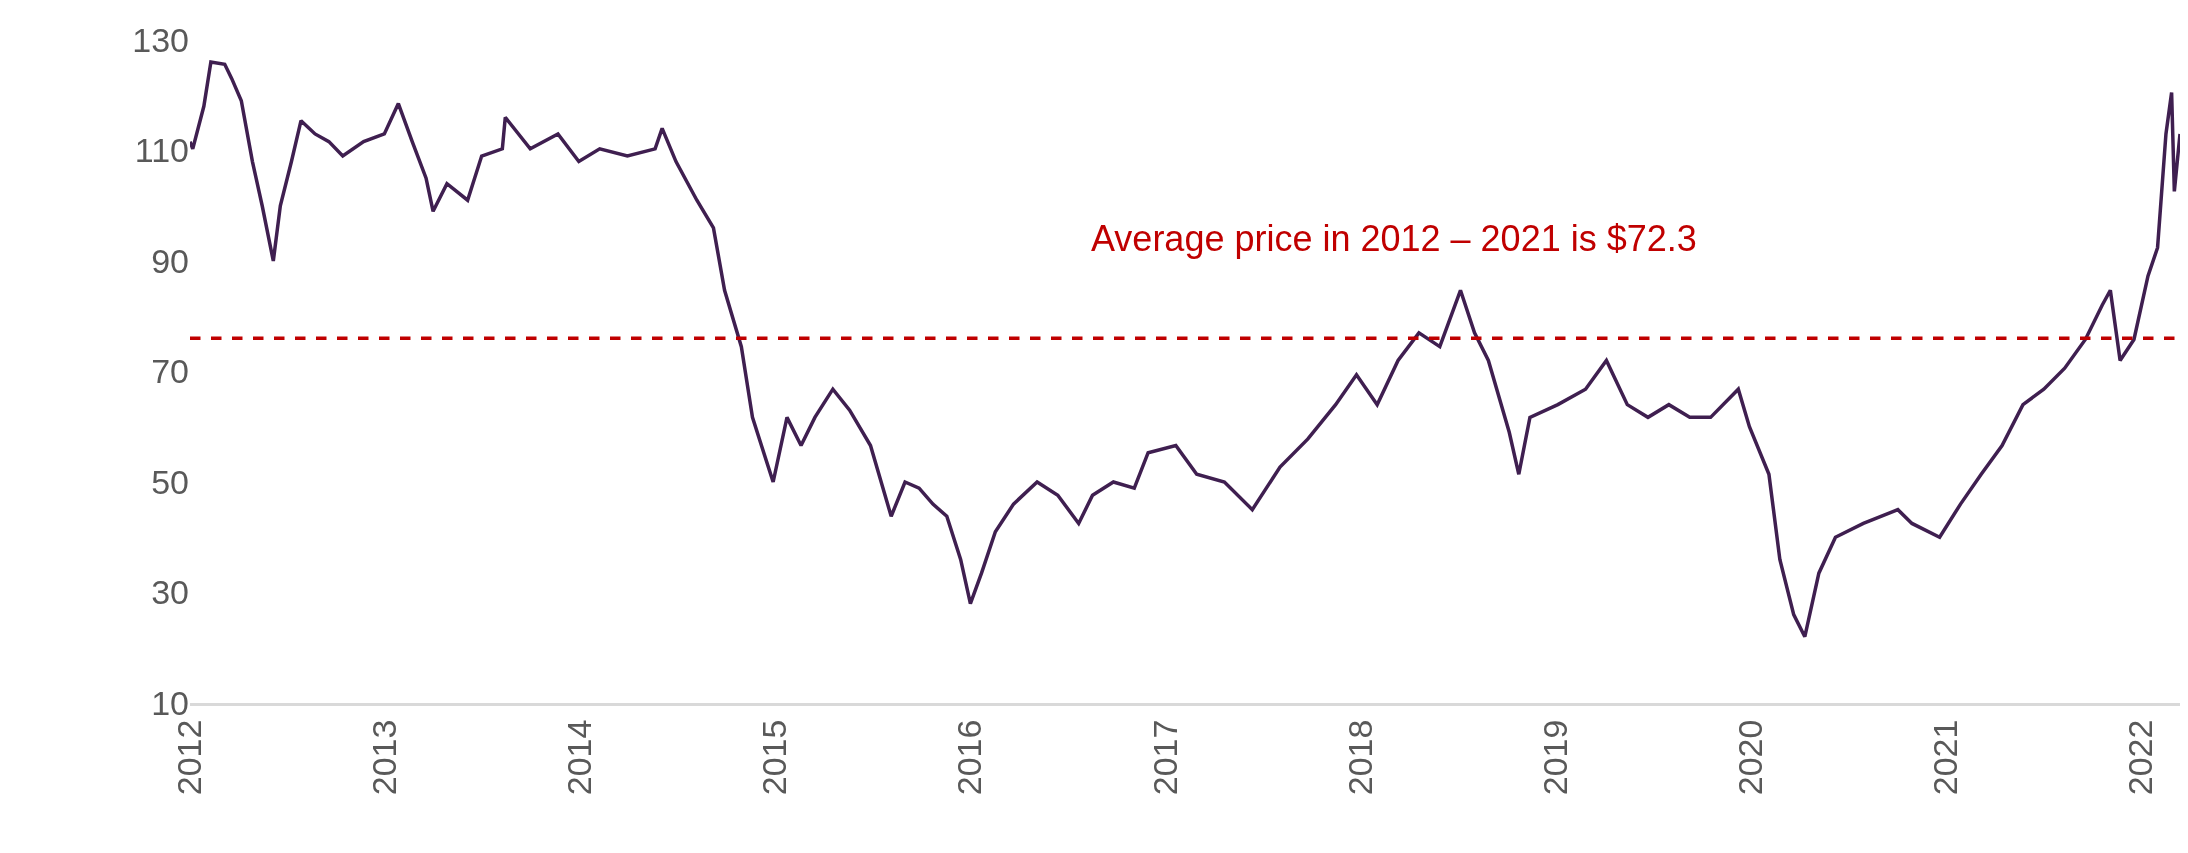 This screenshot has width=2188, height=853. Describe the element at coordinates (160, 39) in the screenshot. I see `y-tick-label: 130` at that location.